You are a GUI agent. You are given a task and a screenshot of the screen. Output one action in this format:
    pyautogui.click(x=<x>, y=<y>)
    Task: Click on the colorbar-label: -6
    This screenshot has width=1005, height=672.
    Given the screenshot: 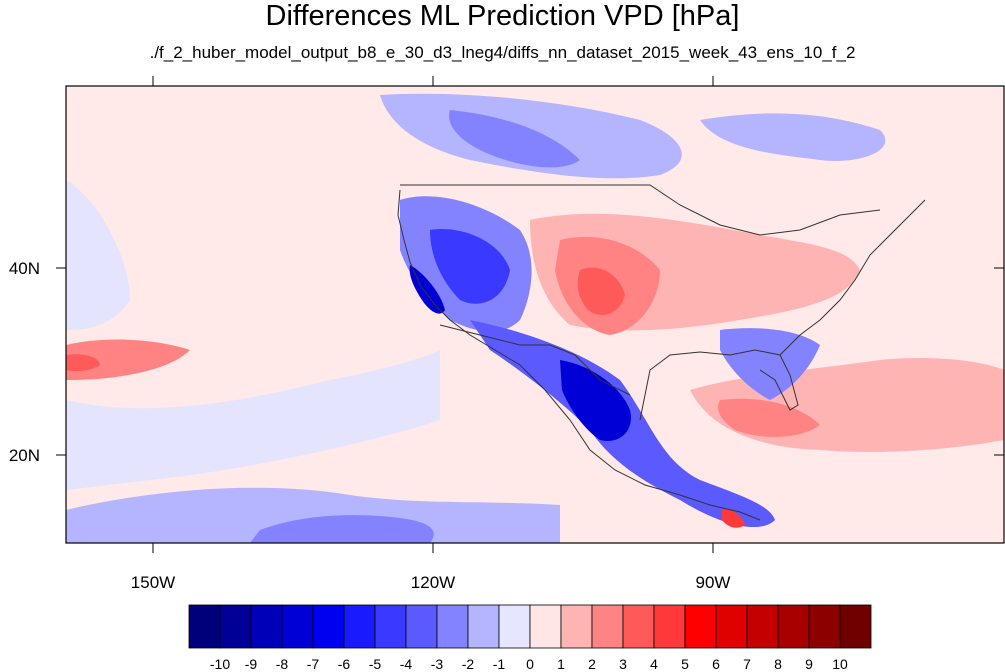 What is the action you would take?
    pyautogui.click(x=344, y=664)
    